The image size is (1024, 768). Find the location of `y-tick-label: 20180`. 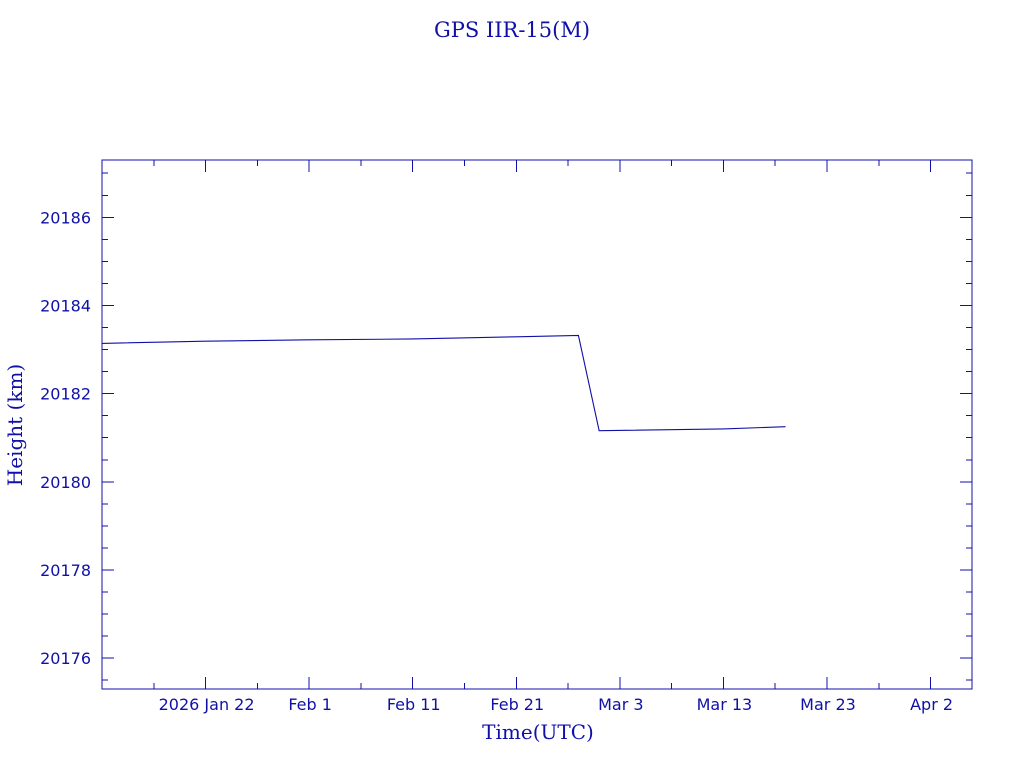

y-tick-label: 20180 is located at coordinates (65, 482).